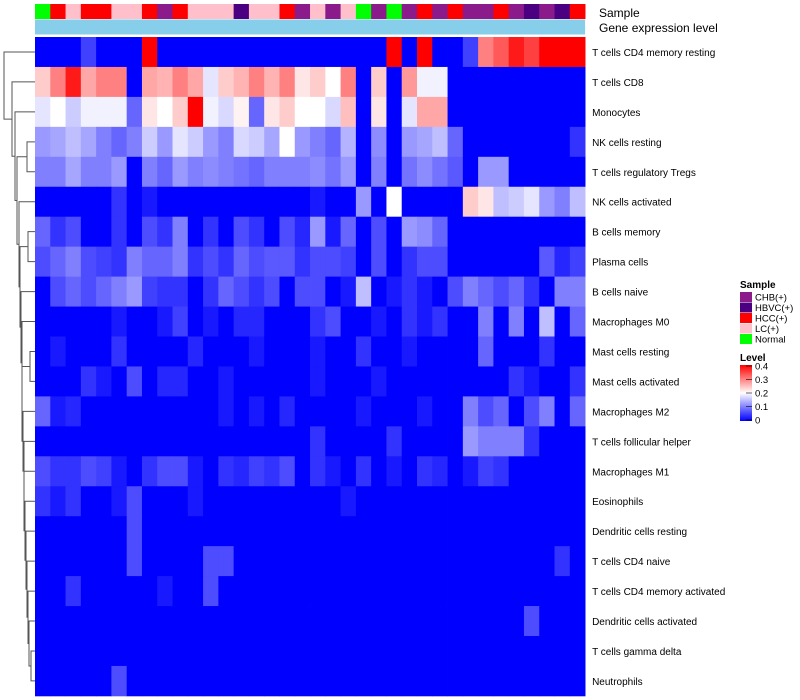 Image resolution: width=800 pixels, height=700 pixels. What do you see at coordinates (746, 297) in the screenshot?
I see `sample-legend-swatch` at bounding box center [746, 297].